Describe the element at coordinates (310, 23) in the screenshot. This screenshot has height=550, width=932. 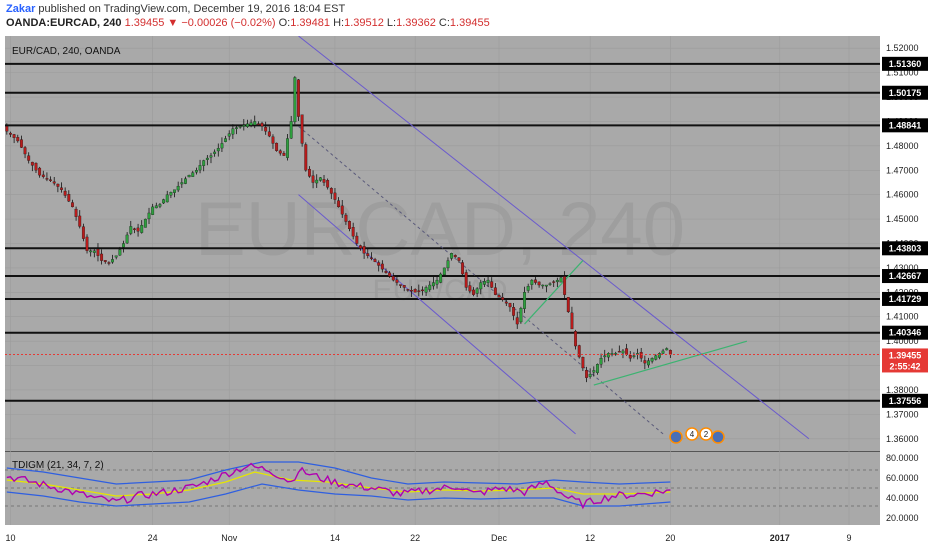
I see `open-value: 1.39481` at that location.